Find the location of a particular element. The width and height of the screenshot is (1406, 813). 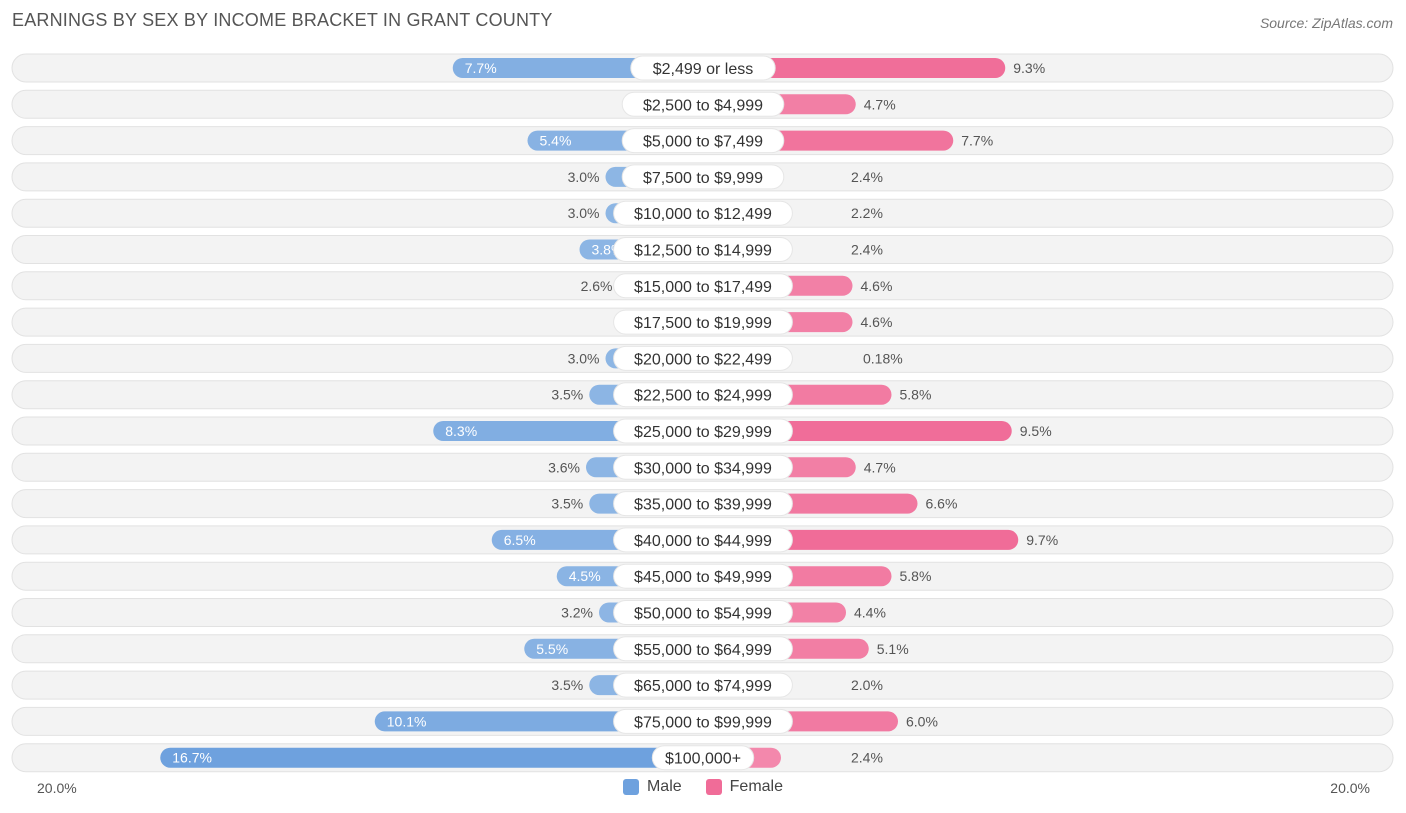

category-label: $100,000+ is located at coordinates (703, 759).